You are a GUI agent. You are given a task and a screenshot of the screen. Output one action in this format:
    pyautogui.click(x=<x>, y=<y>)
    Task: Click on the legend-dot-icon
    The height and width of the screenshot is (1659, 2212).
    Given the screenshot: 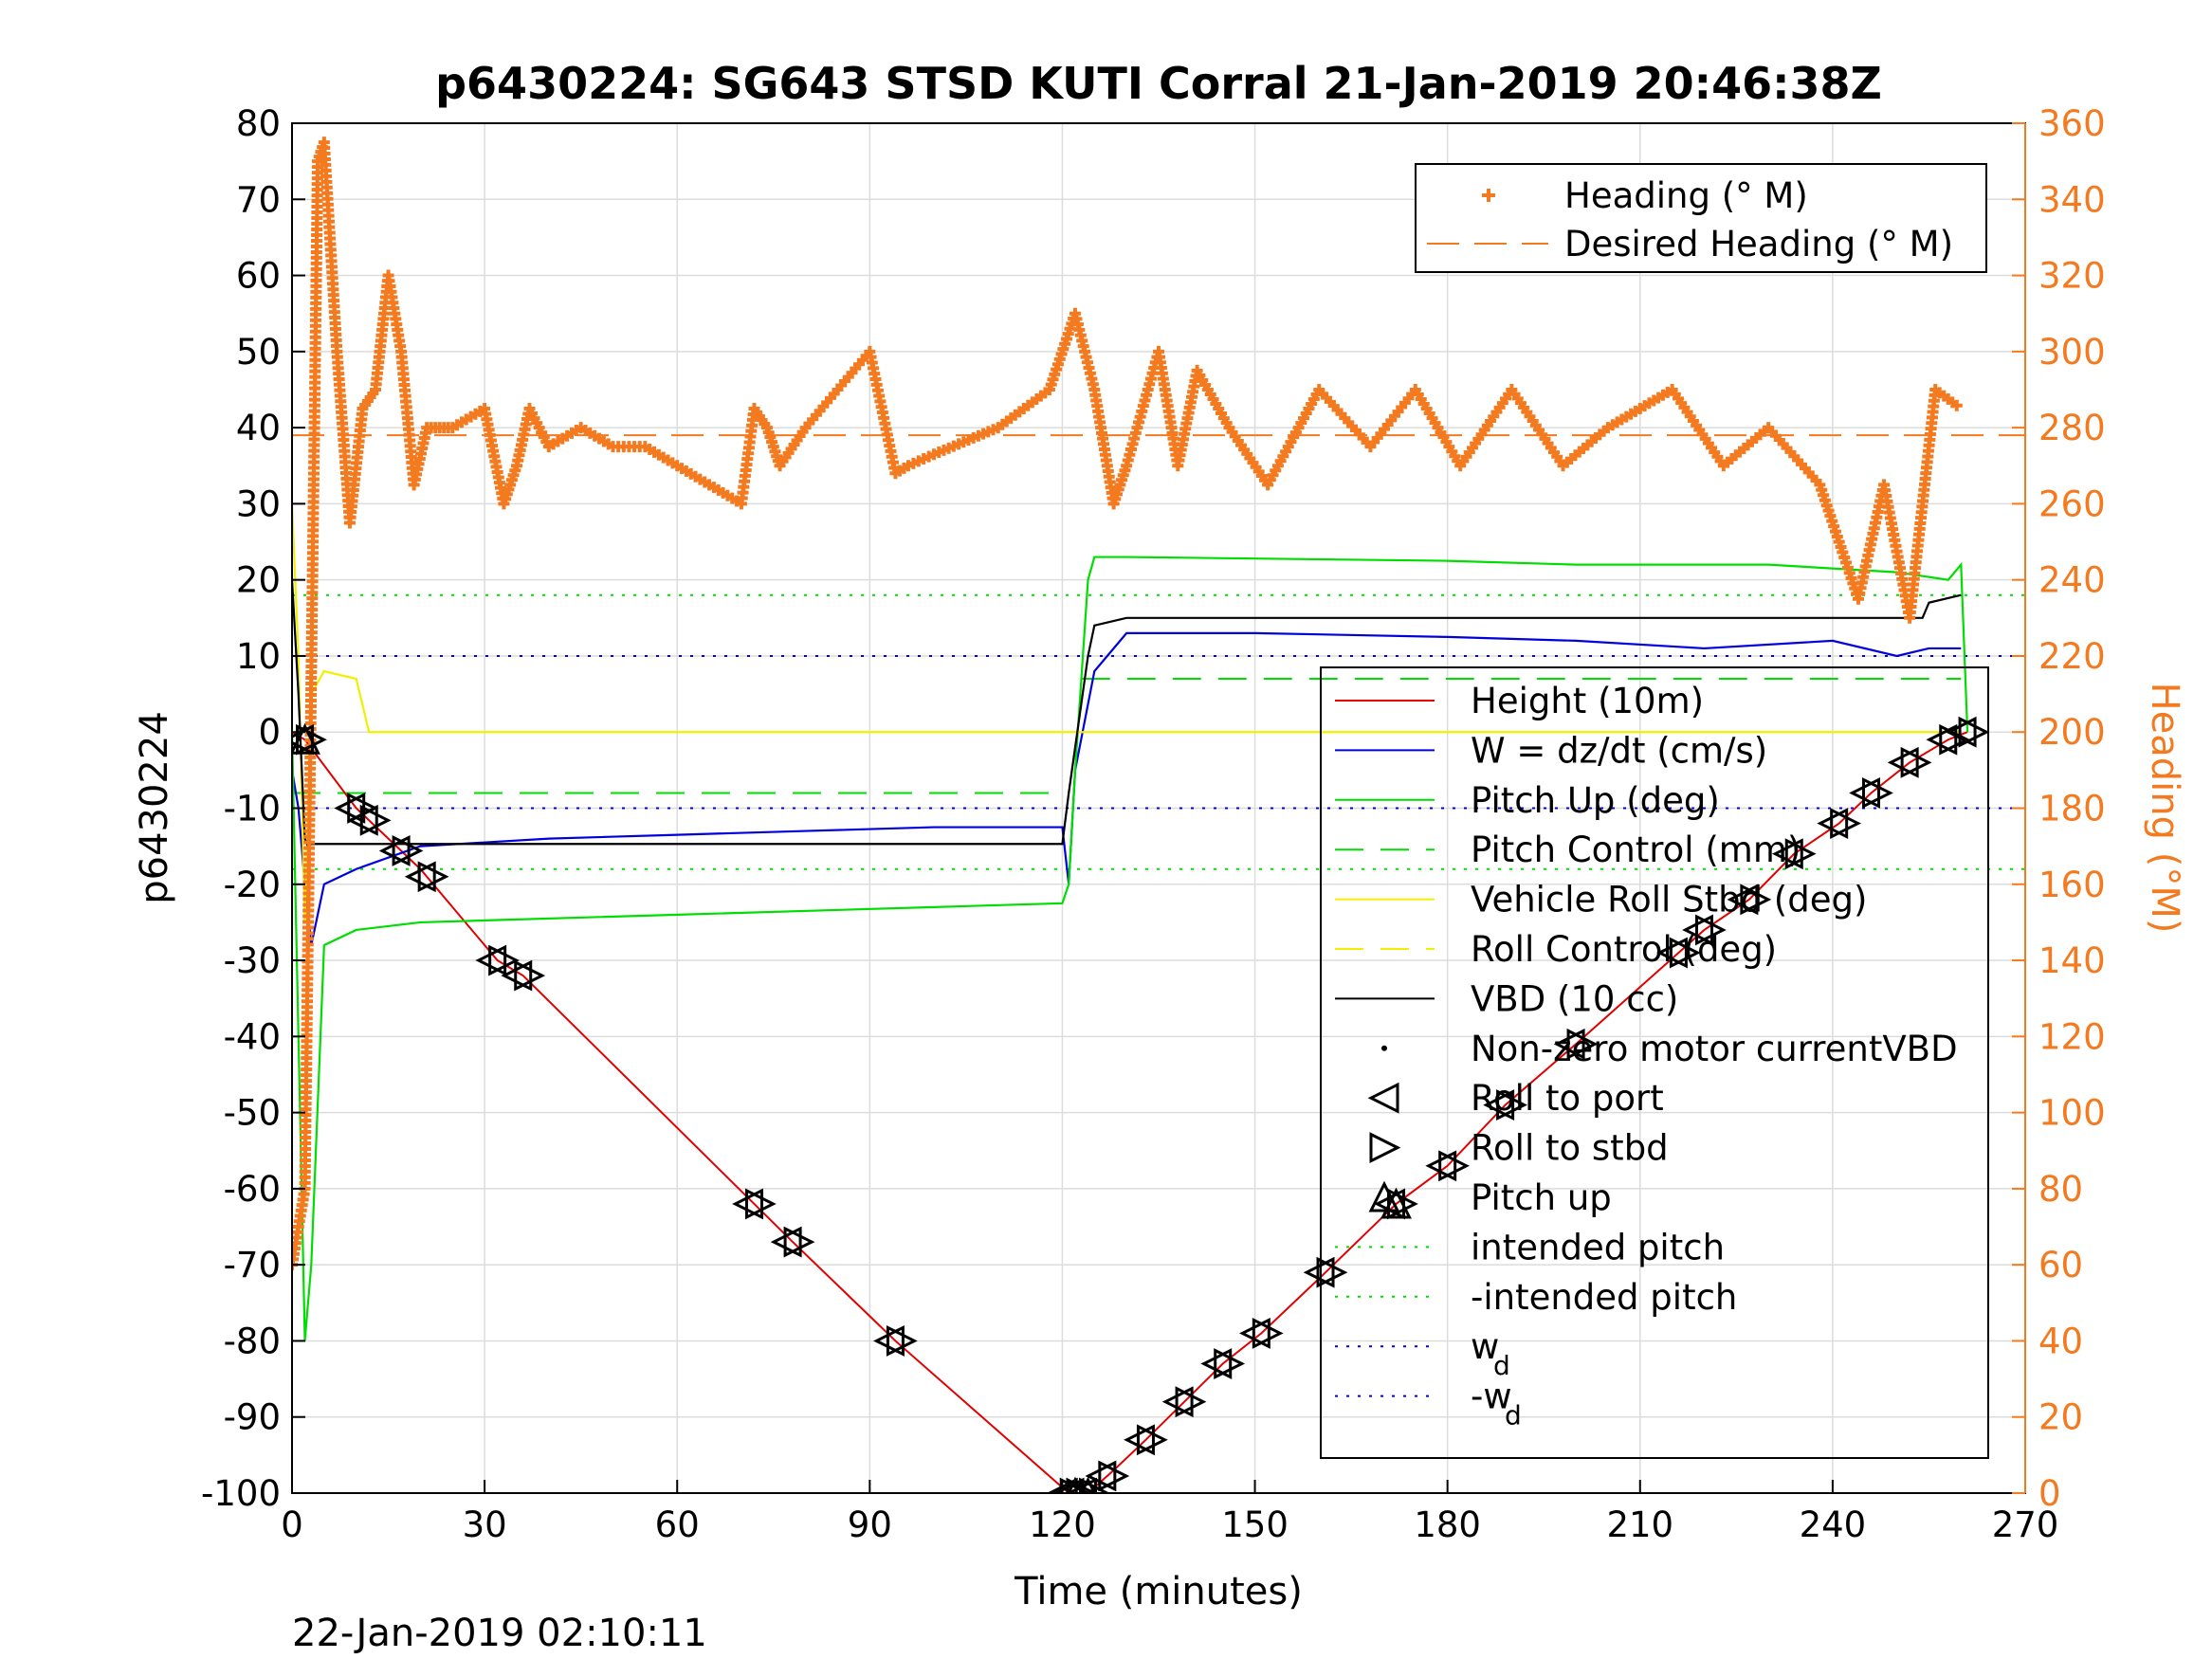 What is the action you would take?
    pyautogui.click(x=1384, y=1048)
    